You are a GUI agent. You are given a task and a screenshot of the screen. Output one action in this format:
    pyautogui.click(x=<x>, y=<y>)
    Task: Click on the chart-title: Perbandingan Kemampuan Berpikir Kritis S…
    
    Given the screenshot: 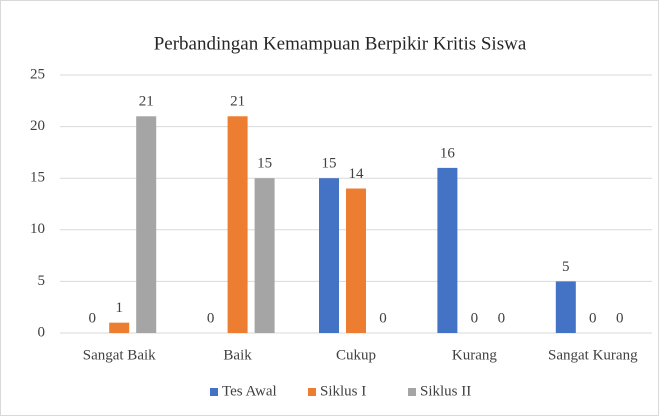 What is the action you would take?
    pyautogui.click(x=340, y=43)
    